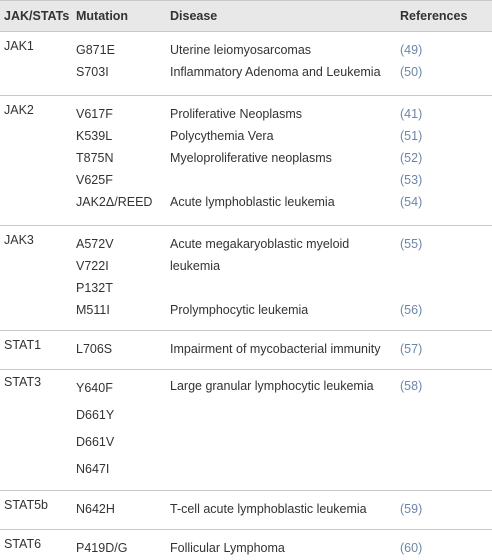  I want to click on entry: P419D/G Follicular Lymphoma (60), so click(284, 548).